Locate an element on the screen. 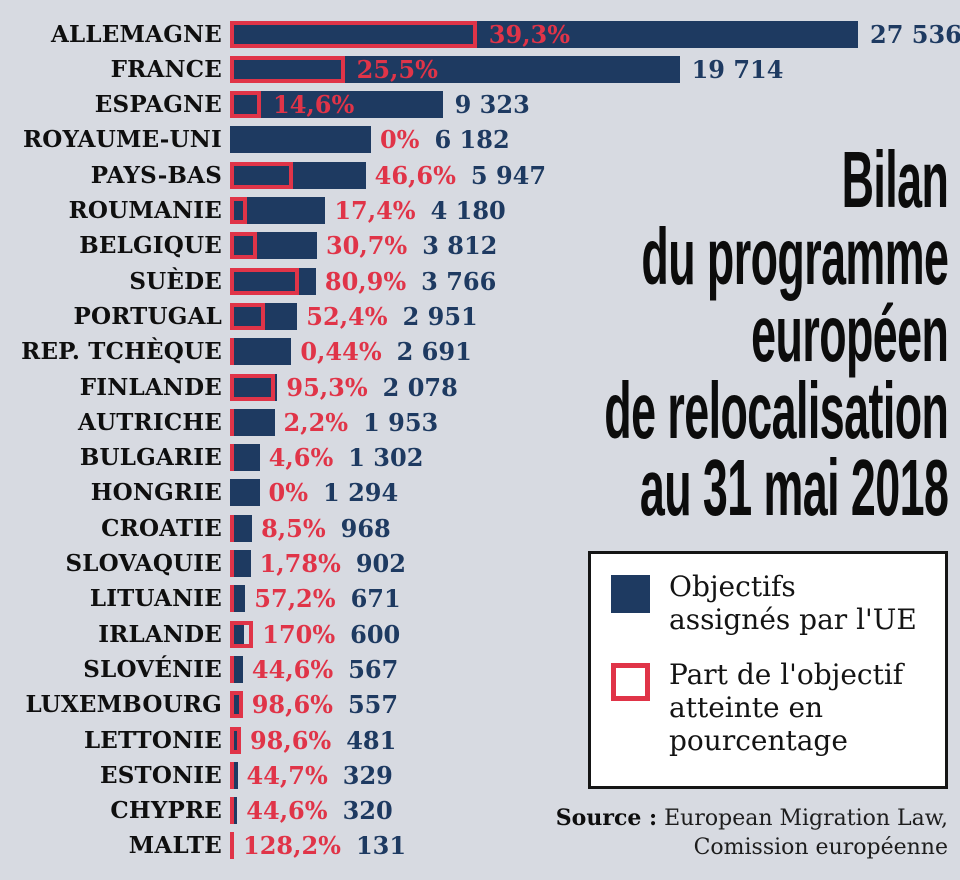 This screenshot has height=880, width=960. legend-text-line: pourcentage is located at coordinates (758, 740).